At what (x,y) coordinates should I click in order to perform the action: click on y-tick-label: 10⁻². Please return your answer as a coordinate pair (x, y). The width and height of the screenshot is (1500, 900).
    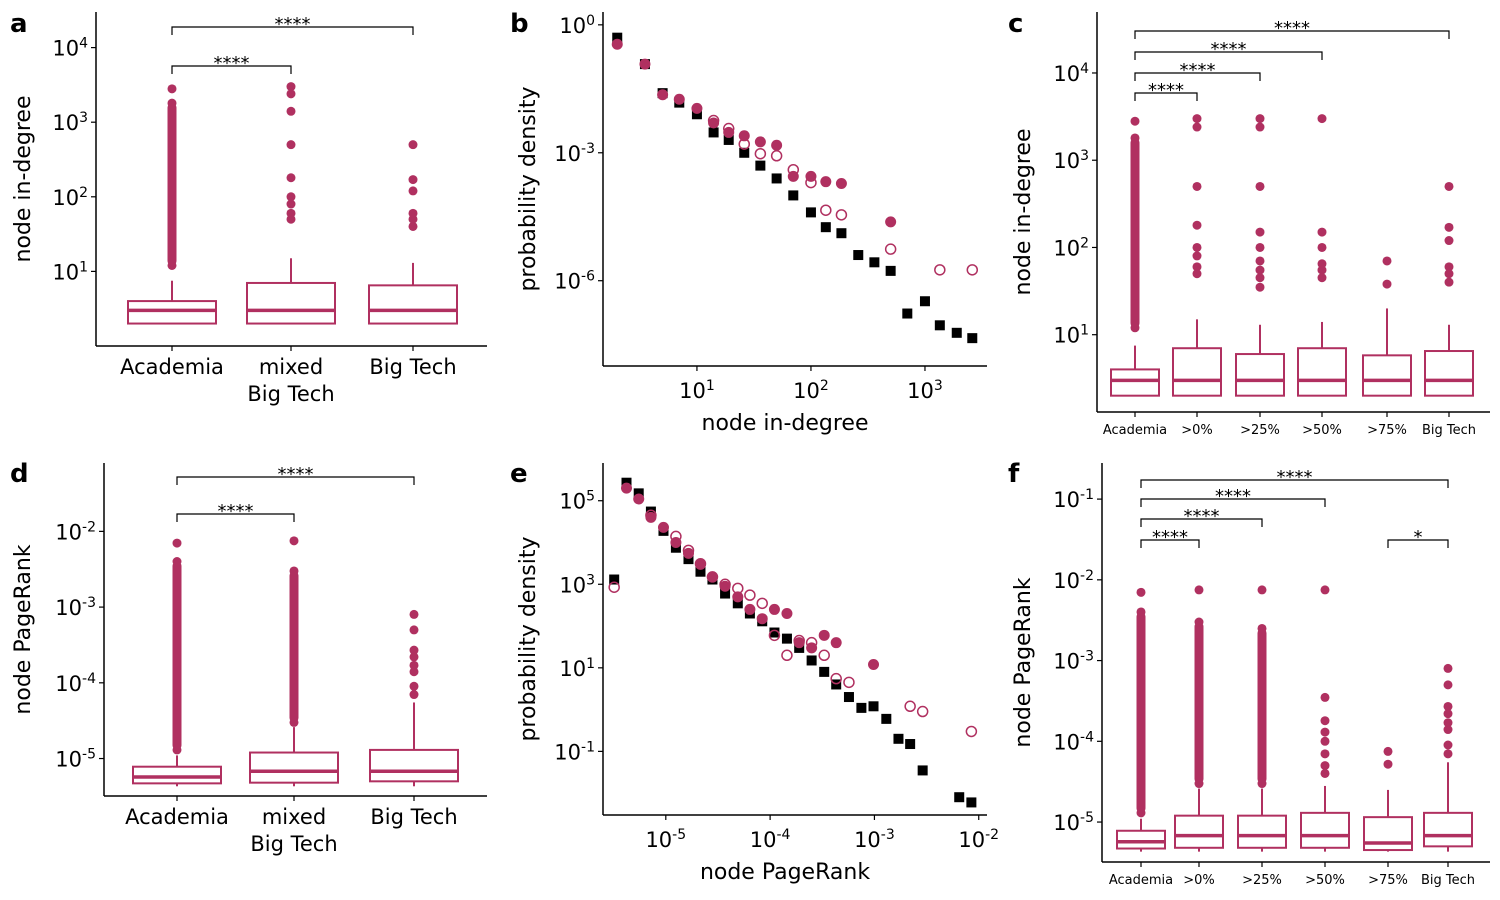
    Looking at the image, I should click on (75, 531).